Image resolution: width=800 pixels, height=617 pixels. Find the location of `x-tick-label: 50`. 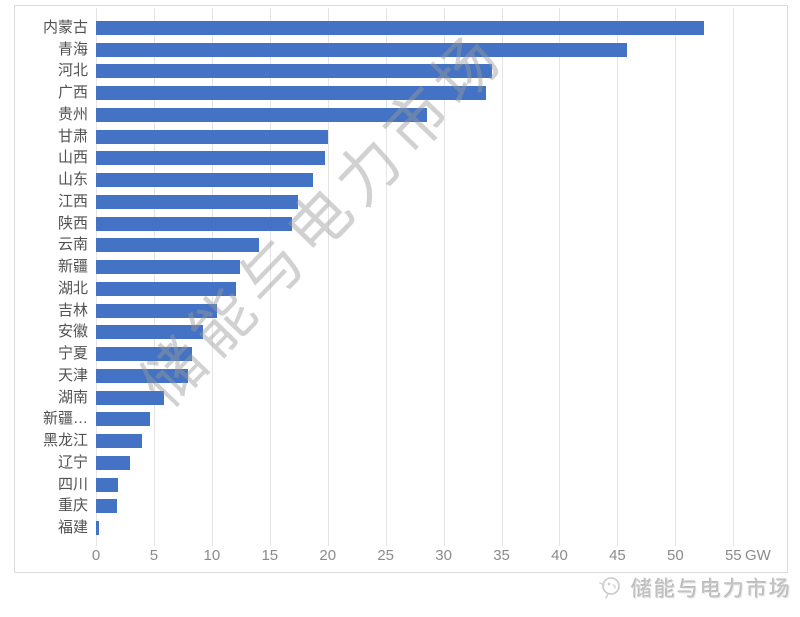

x-tick-label: 50 is located at coordinates (675, 555).